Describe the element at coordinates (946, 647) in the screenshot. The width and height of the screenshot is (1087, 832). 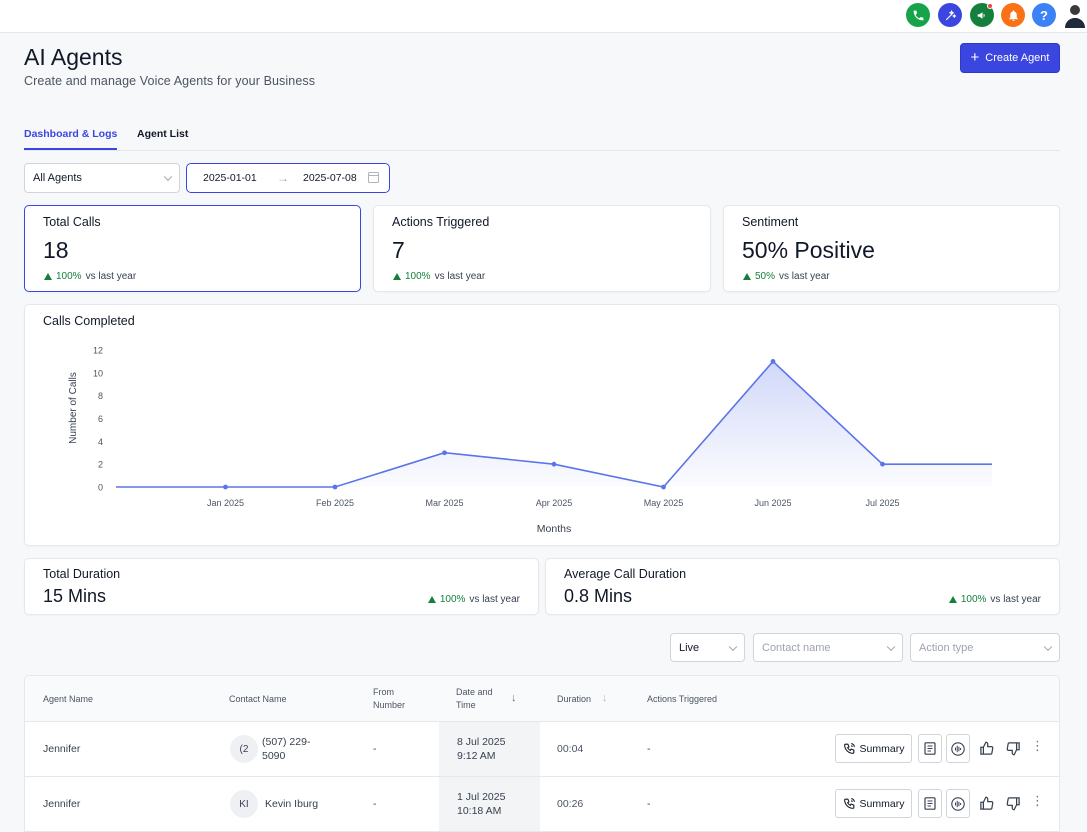
I see `action-type-placeholder: Action type` at that location.